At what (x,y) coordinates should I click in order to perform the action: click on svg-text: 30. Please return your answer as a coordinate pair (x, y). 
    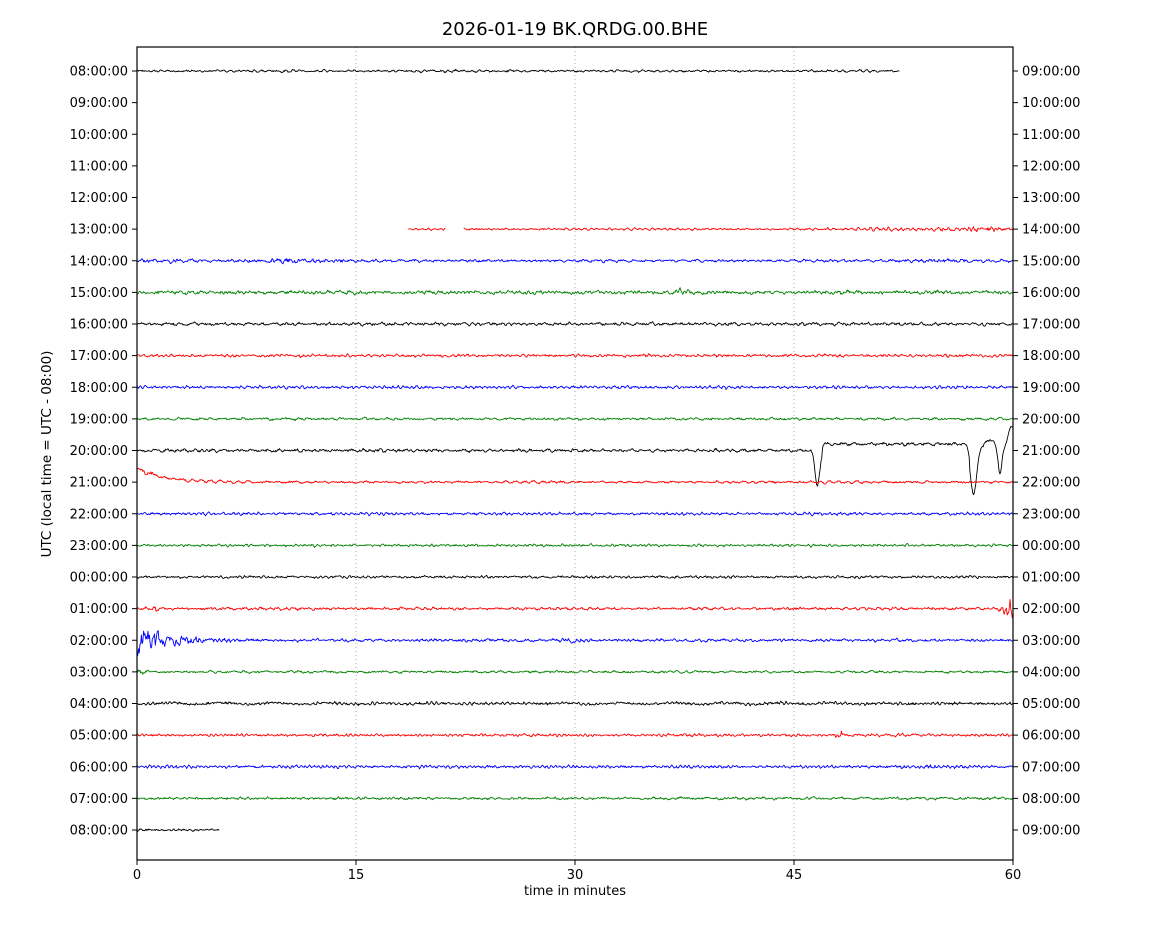
    Looking at the image, I should click on (575, 875).